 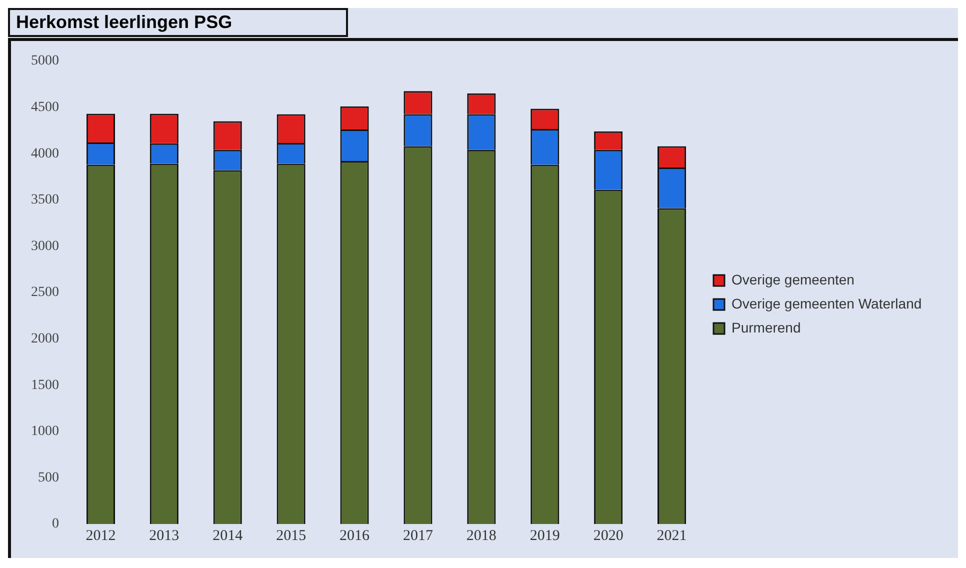 What do you see at coordinates (291, 536) in the screenshot?
I see `x-tick-label: 2015` at bounding box center [291, 536].